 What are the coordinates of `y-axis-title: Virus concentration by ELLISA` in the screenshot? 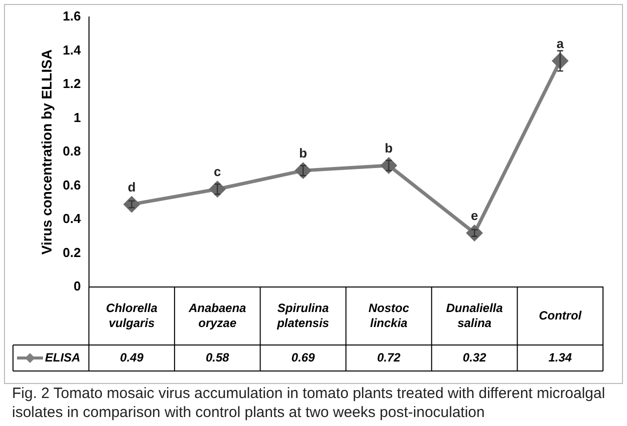 It's located at (46, 152).